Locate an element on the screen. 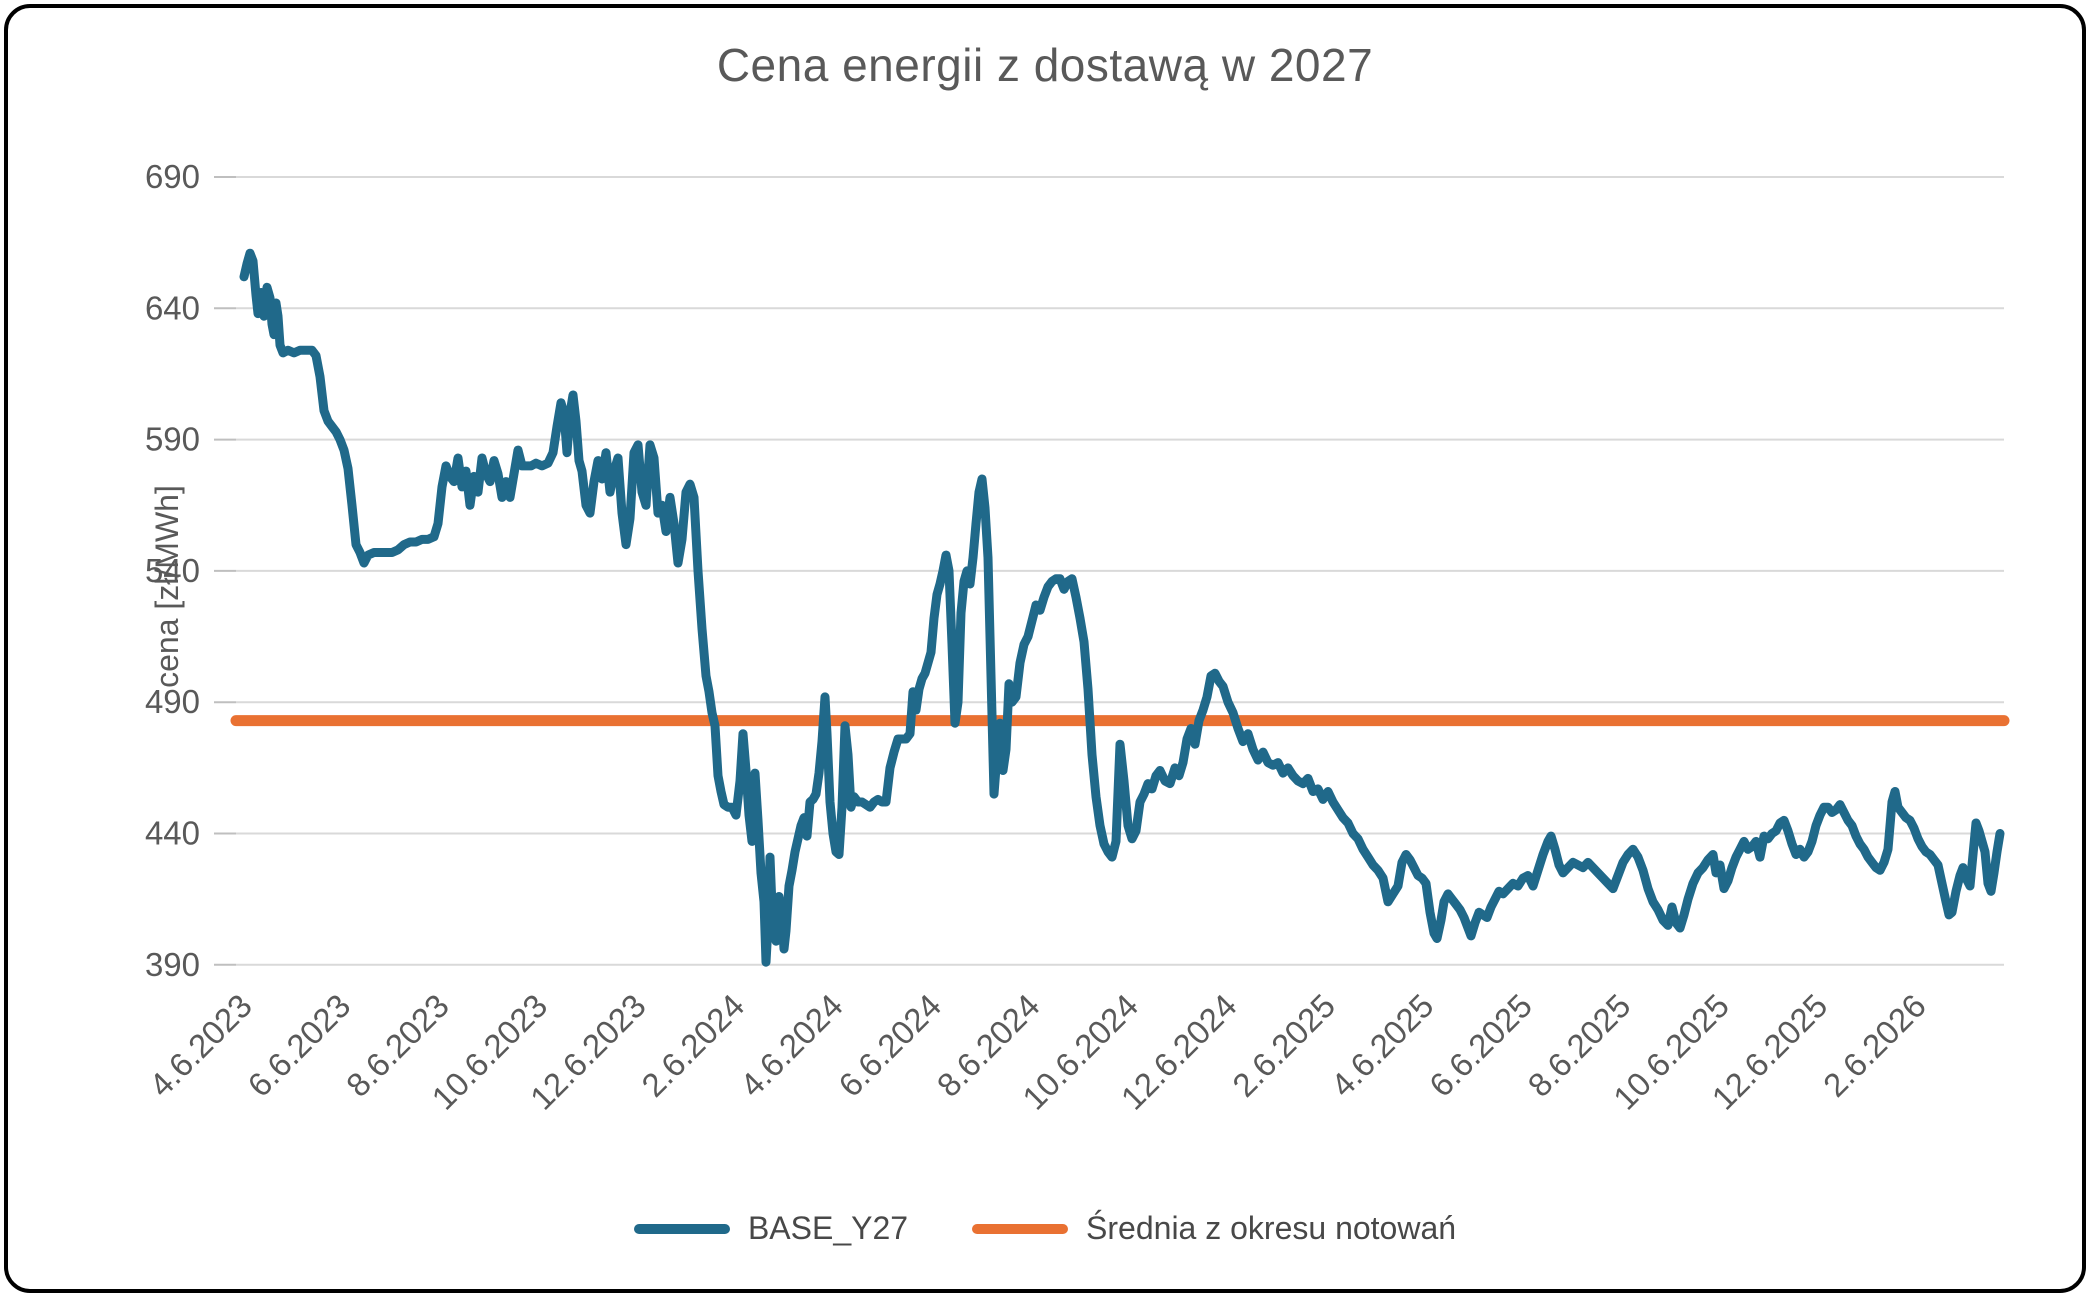  chart-title: Cena energii z dostawą w 2027 is located at coordinates (1045, 65).